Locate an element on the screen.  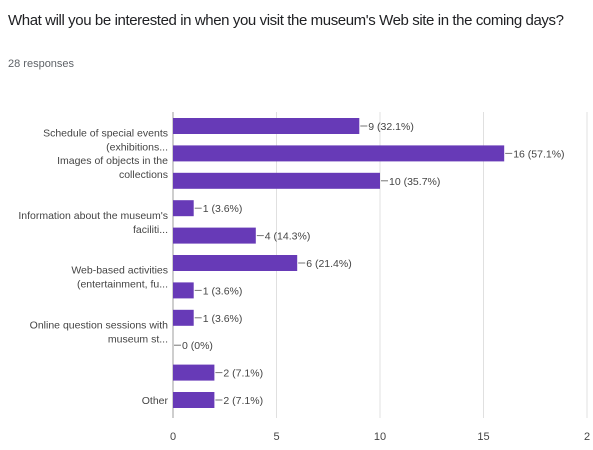
data-label: 0 (0%) is located at coordinates (197, 346).